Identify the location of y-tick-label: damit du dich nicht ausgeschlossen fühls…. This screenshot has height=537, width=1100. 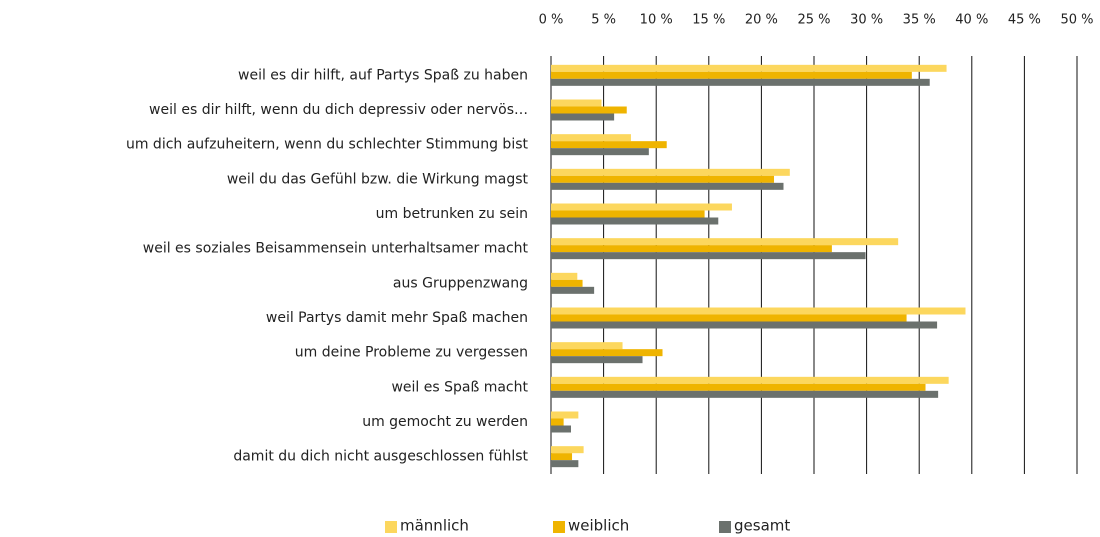
(380, 457).